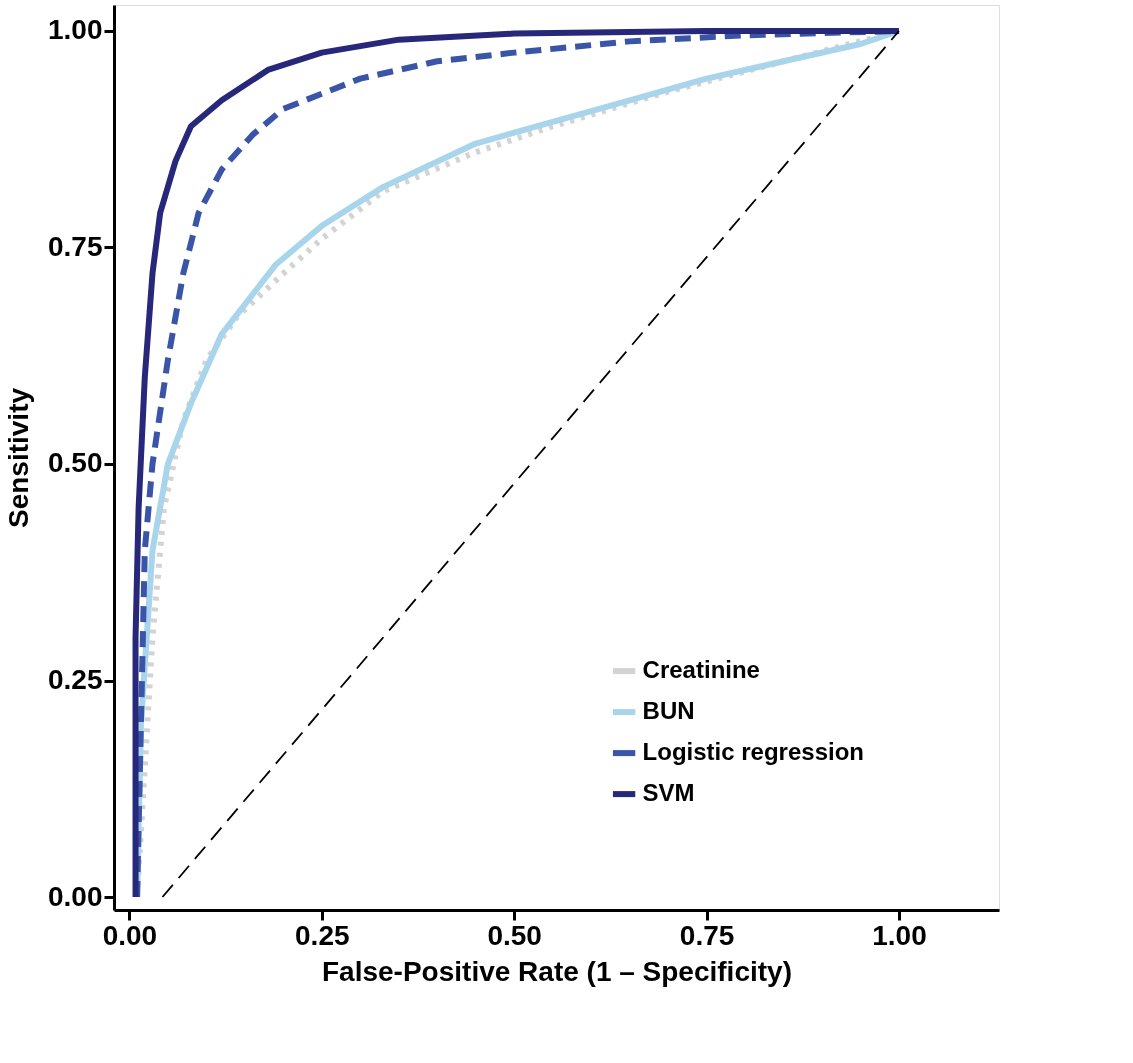 This screenshot has width=1133, height=1063. Describe the element at coordinates (18, 458) in the screenshot. I see `y-axis-title: Sensitivity` at that location.